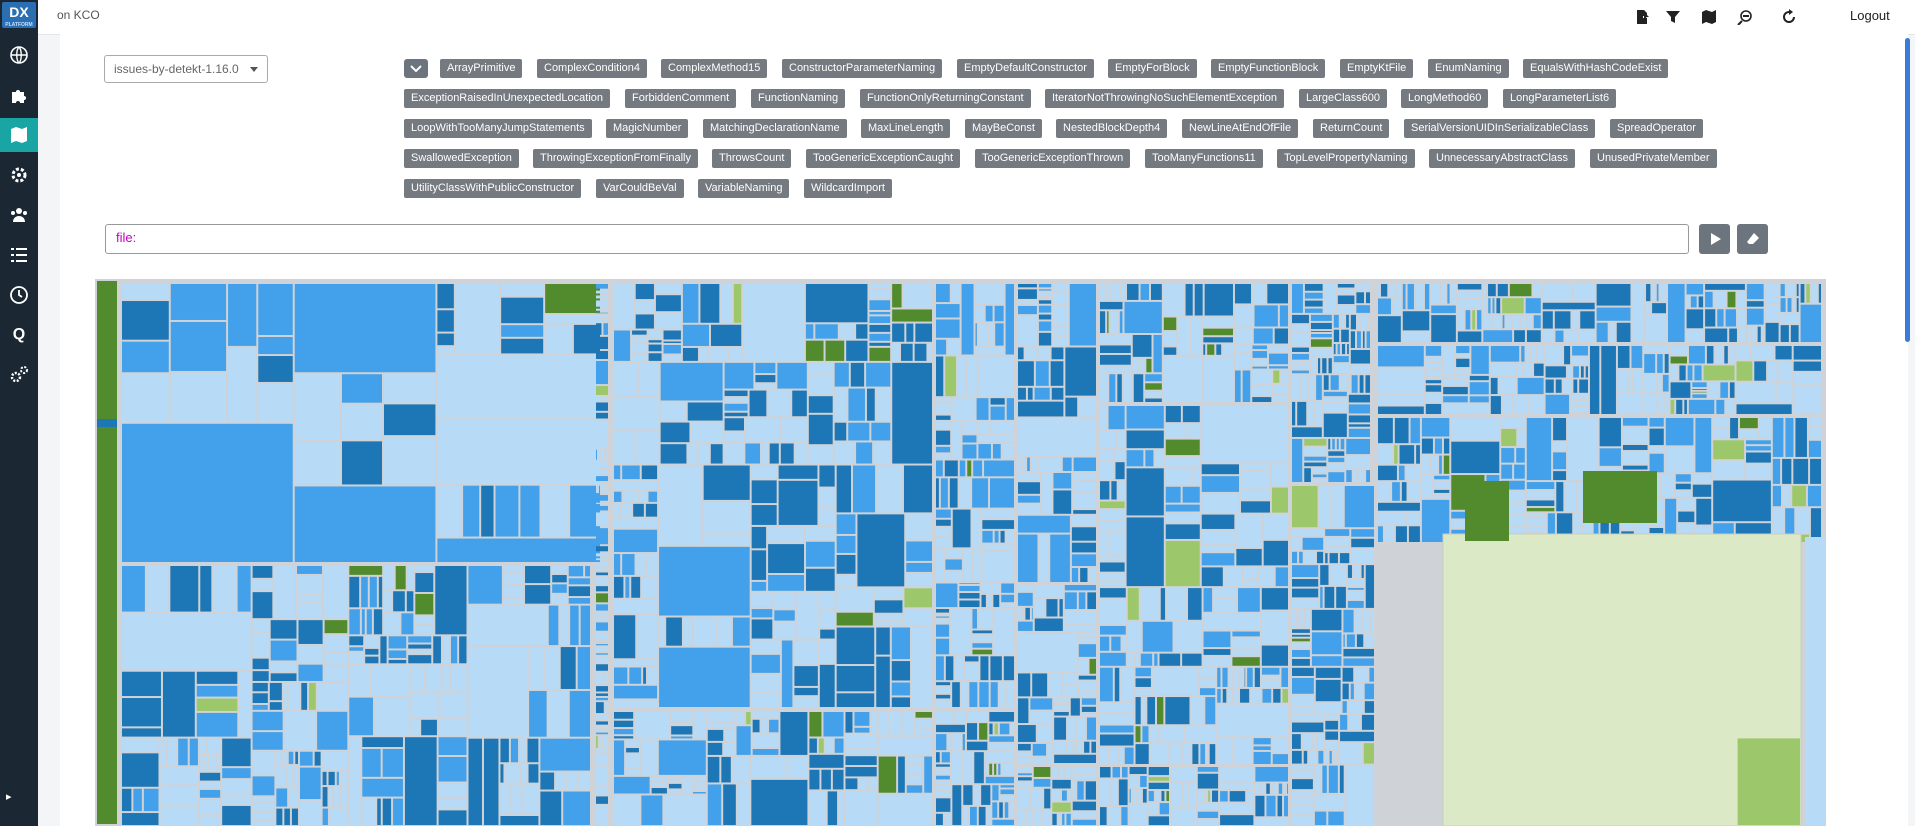 The width and height of the screenshot is (1915, 826). Describe the element at coordinates (1907, 190) in the screenshot. I see `scrollbar` at that location.